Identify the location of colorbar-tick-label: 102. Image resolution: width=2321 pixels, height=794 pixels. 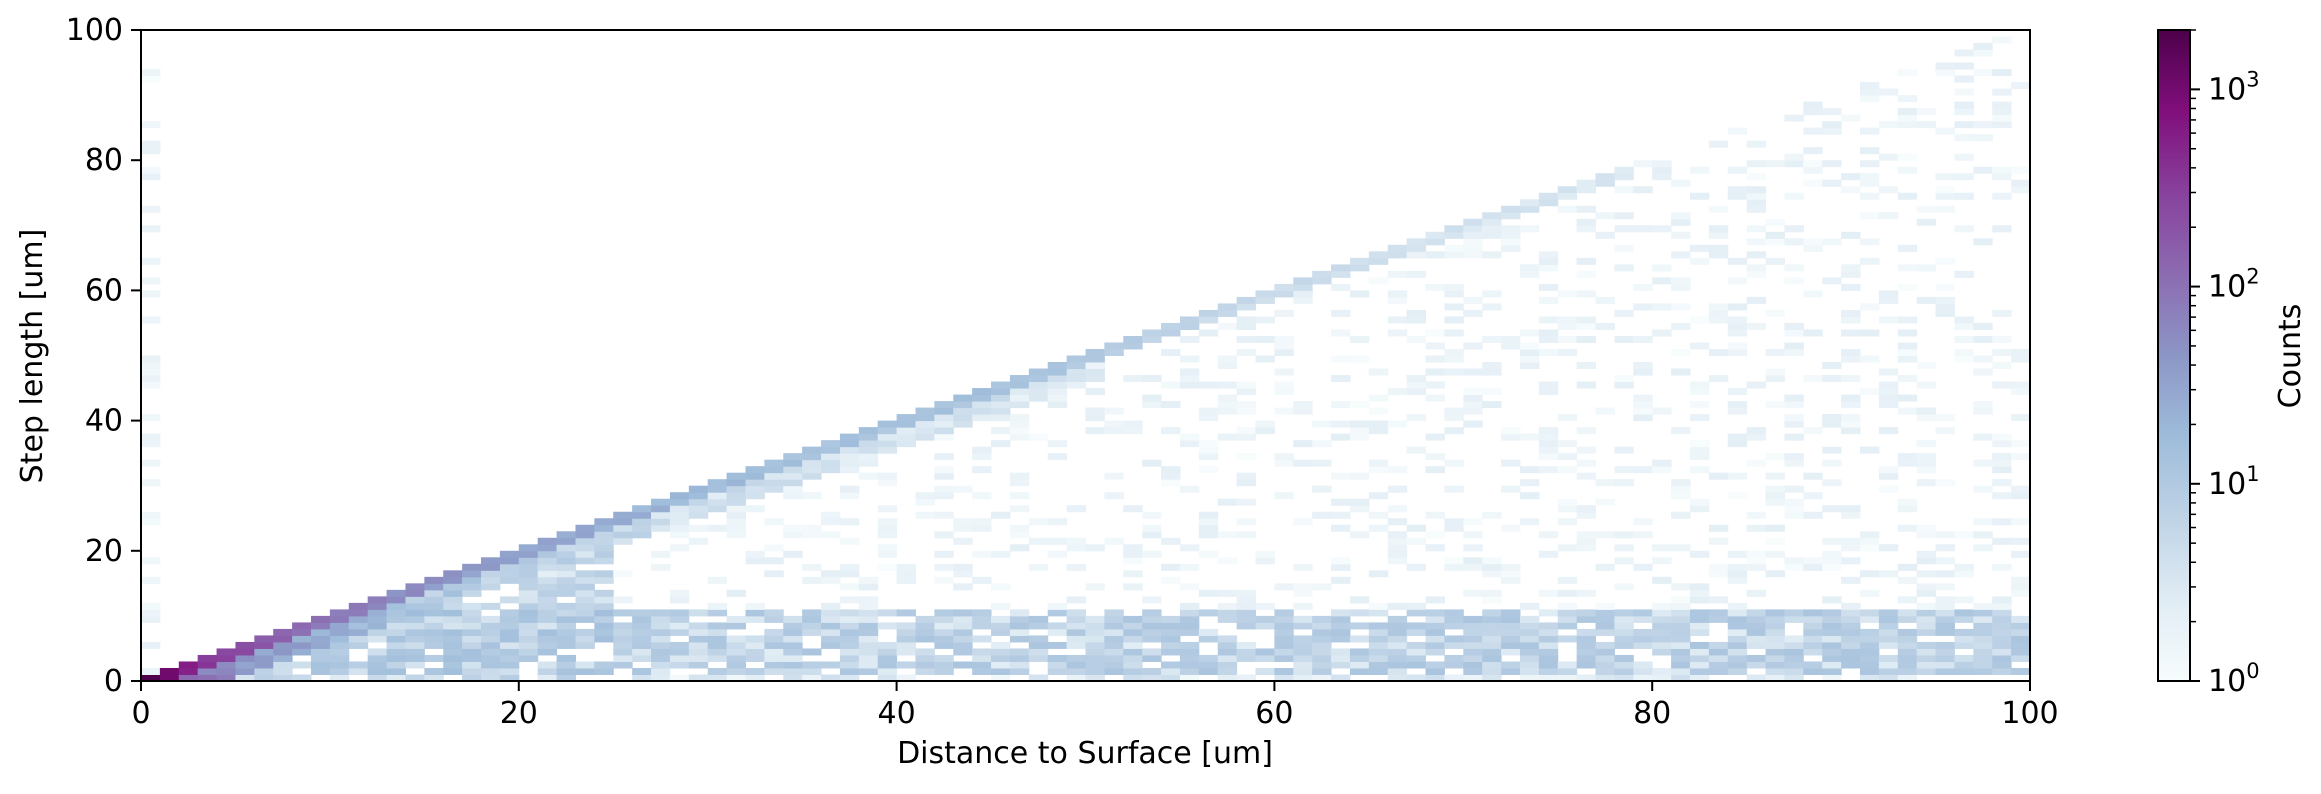
(2234, 285).